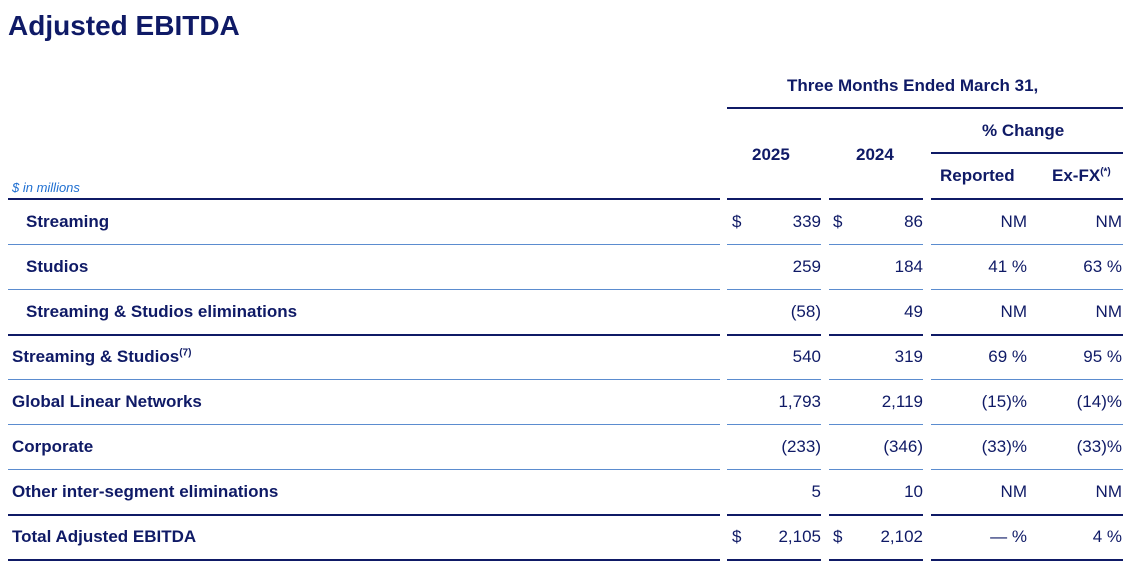 This screenshot has width=1127, height=568. What do you see at coordinates (1105, 172) in the screenshot?
I see `exfx-footnote: (*)` at bounding box center [1105, 172].